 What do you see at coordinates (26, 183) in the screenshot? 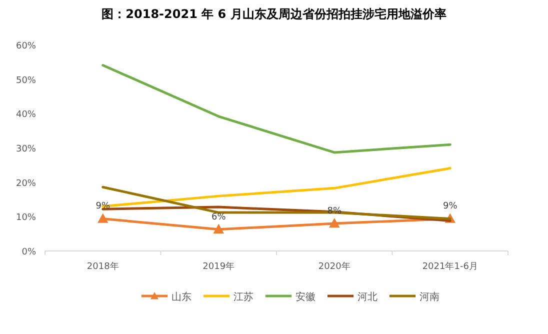
I see `y-tick-label: 20%` at bounding box center [26, 183].